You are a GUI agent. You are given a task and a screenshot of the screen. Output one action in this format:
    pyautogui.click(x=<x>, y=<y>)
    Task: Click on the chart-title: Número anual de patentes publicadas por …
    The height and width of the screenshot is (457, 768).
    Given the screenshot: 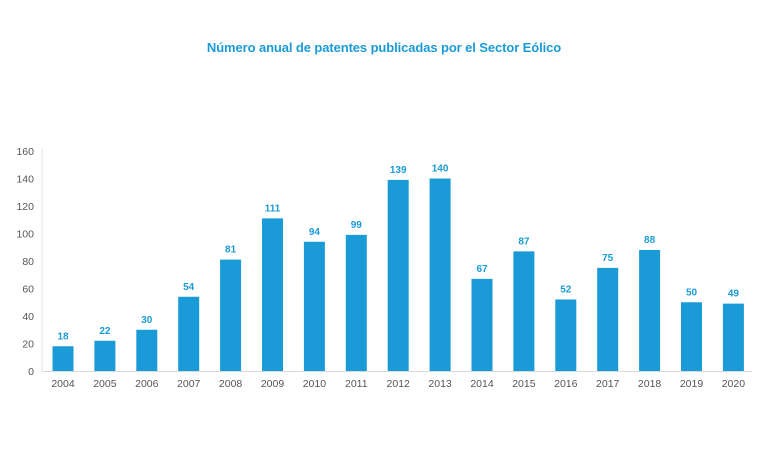 What is the action you would take?
    pyautogui.click(x=384, y=47)
    